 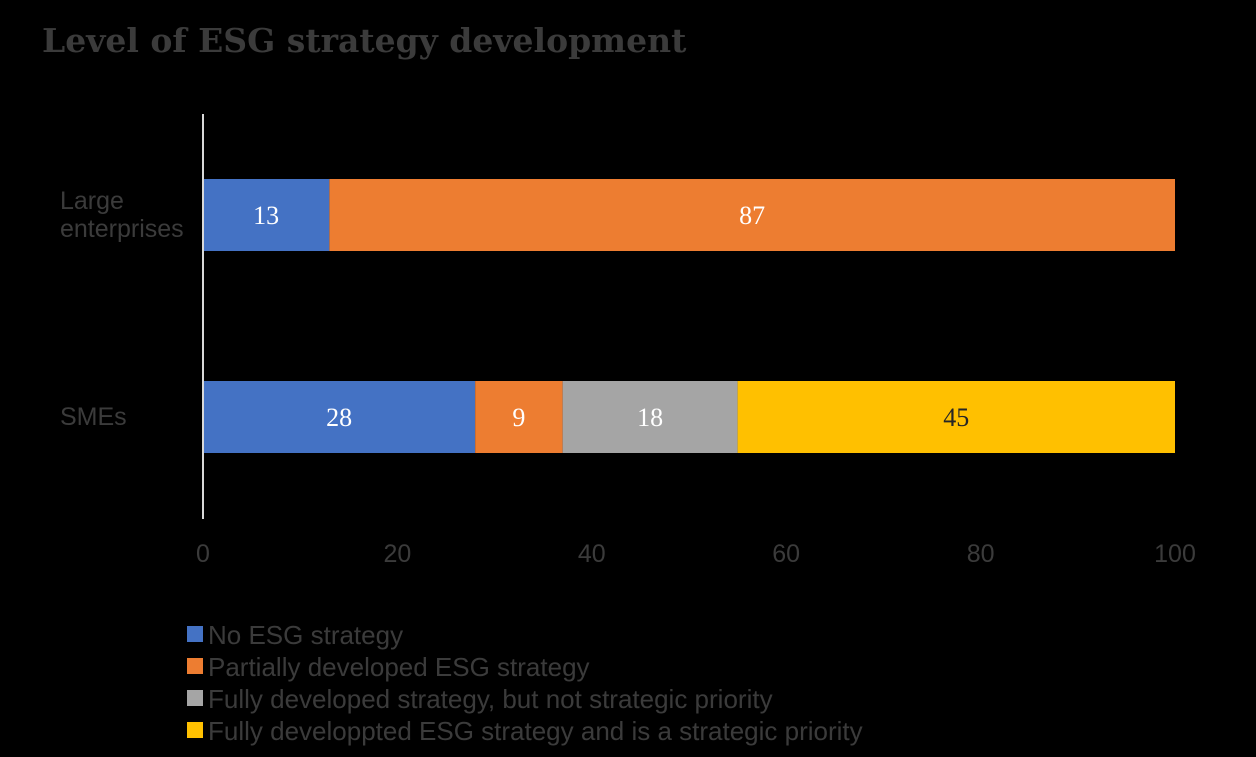 I want to click on x-tick-label: 100, so click(x=1175, y=554).